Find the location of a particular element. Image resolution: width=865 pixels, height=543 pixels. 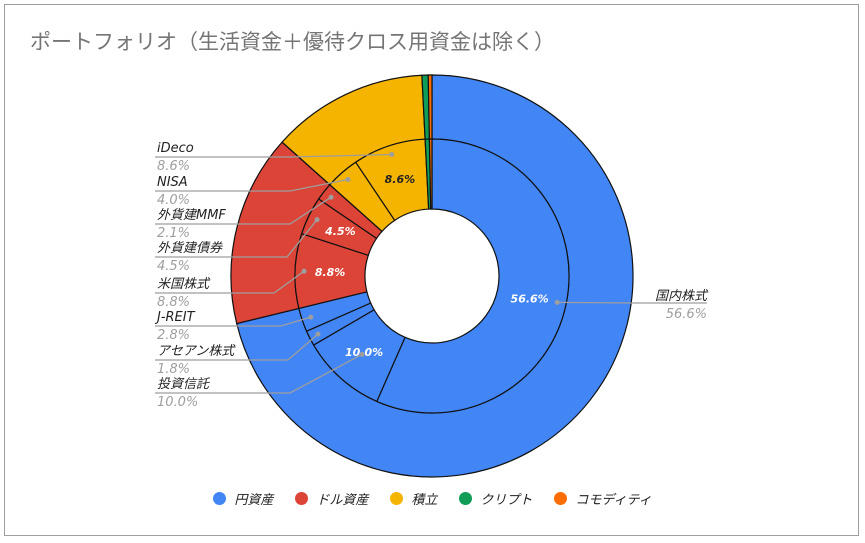

legend-item: コモディティ is located at coordinates (603, 498).